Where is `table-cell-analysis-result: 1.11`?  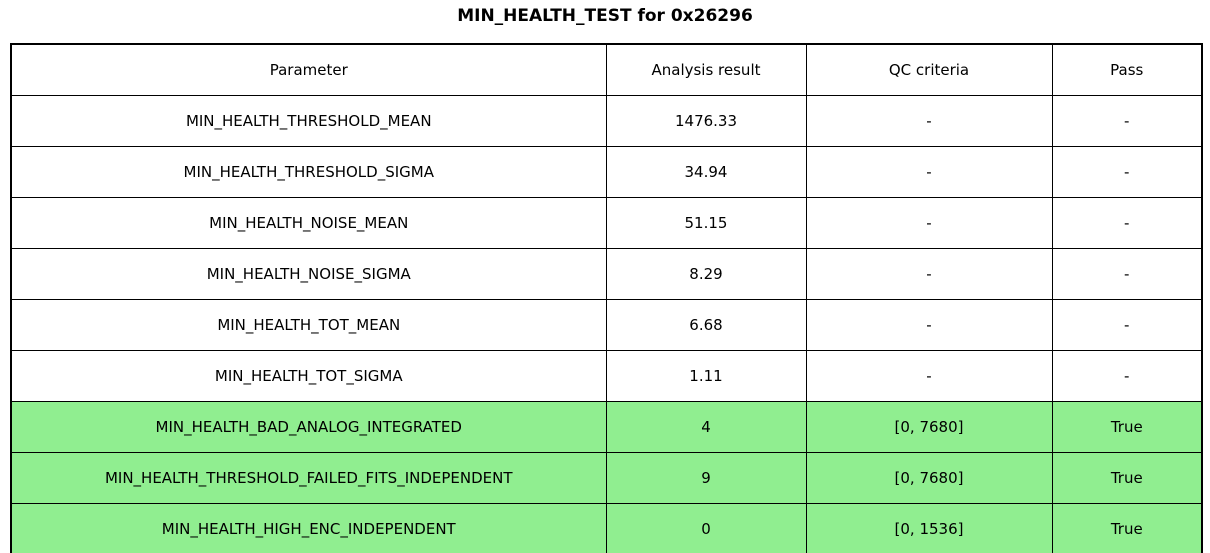 table-cell-analysis-result: 1.11 is located at coordinates (706, 376).